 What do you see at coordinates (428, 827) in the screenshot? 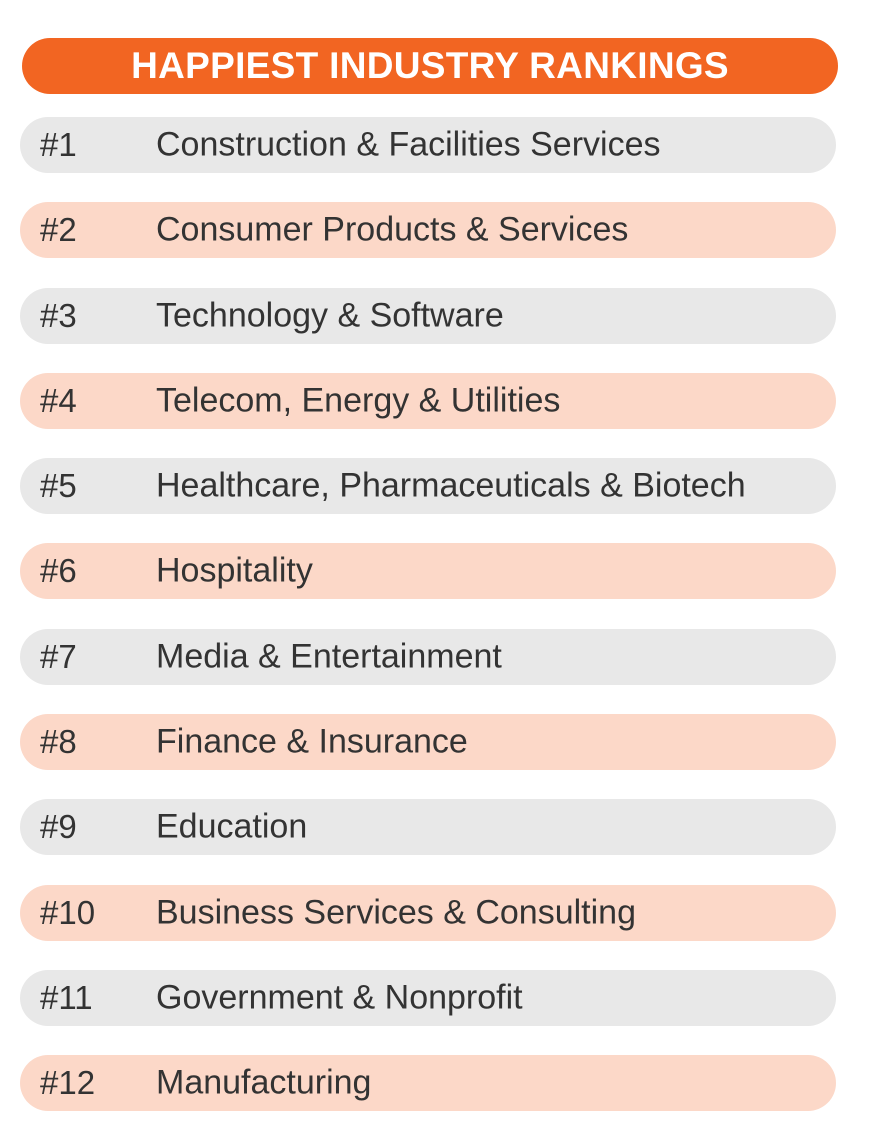
I see `ranking-row-9: #9 Education` at bounding box center [428, 827].